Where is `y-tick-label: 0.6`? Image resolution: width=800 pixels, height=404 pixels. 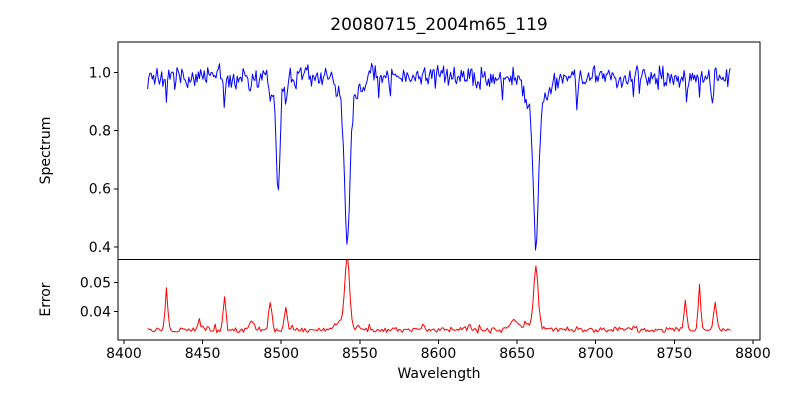 y-tick-label: 0.6 is located at coordinates (100, 190).